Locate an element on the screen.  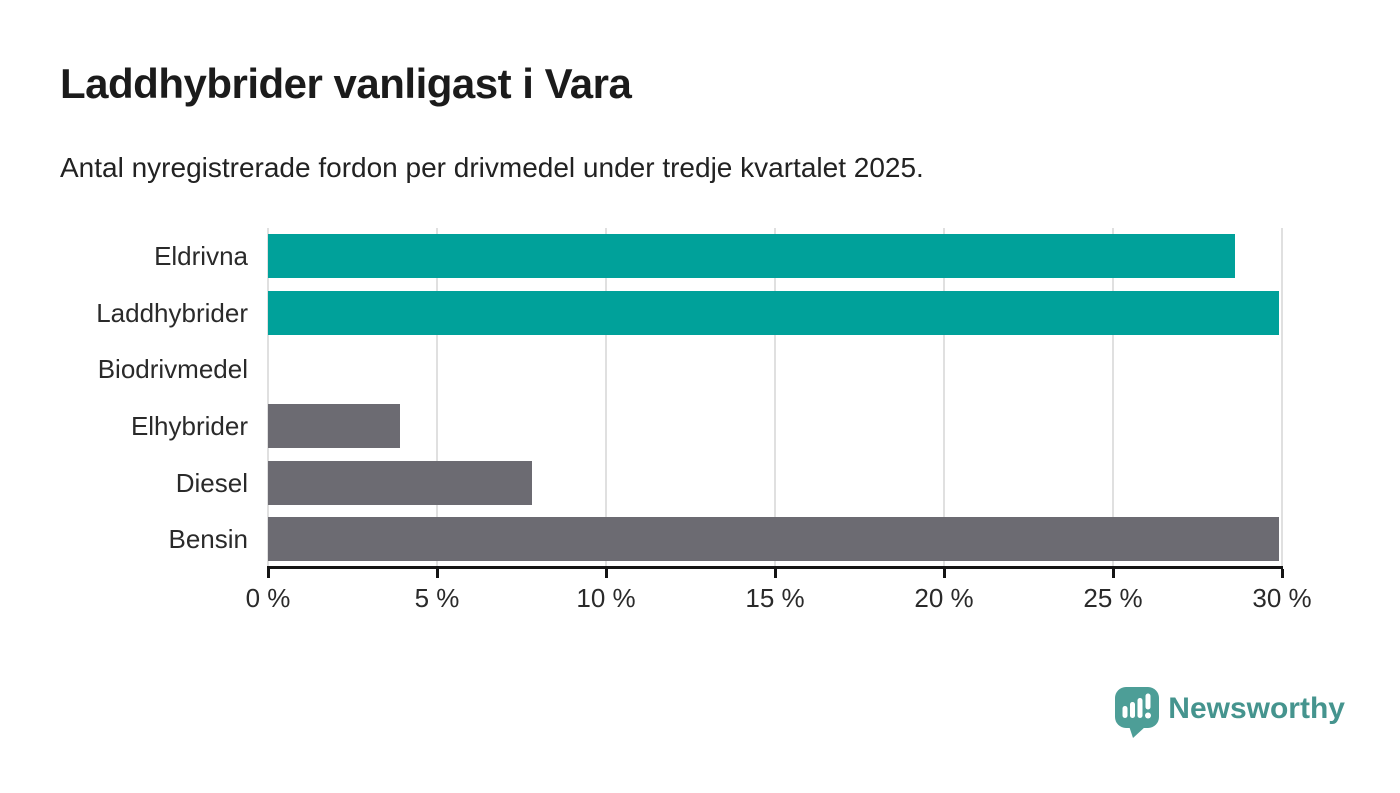
bar-diesel is located at coordinates (400, 482).